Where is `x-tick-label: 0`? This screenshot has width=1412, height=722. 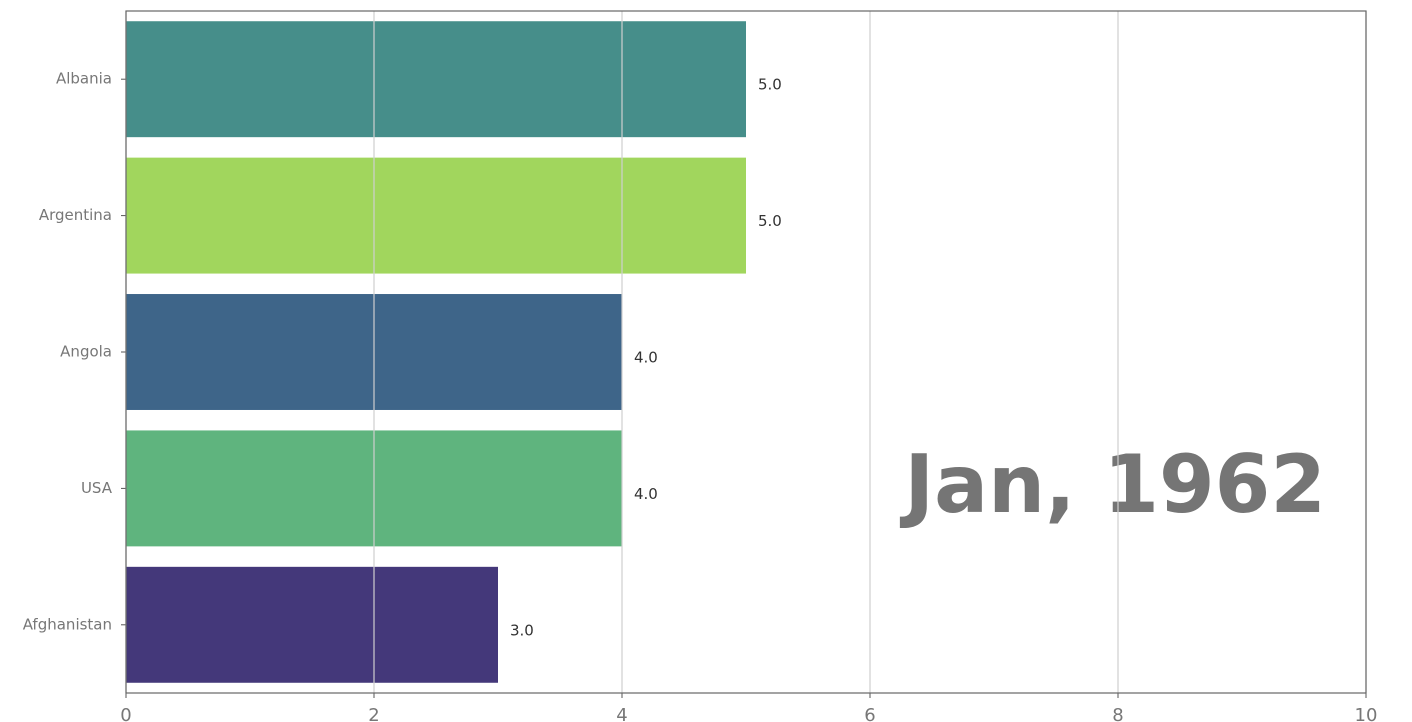
x-tick-label: 0 is located at coordinates (125, 713).